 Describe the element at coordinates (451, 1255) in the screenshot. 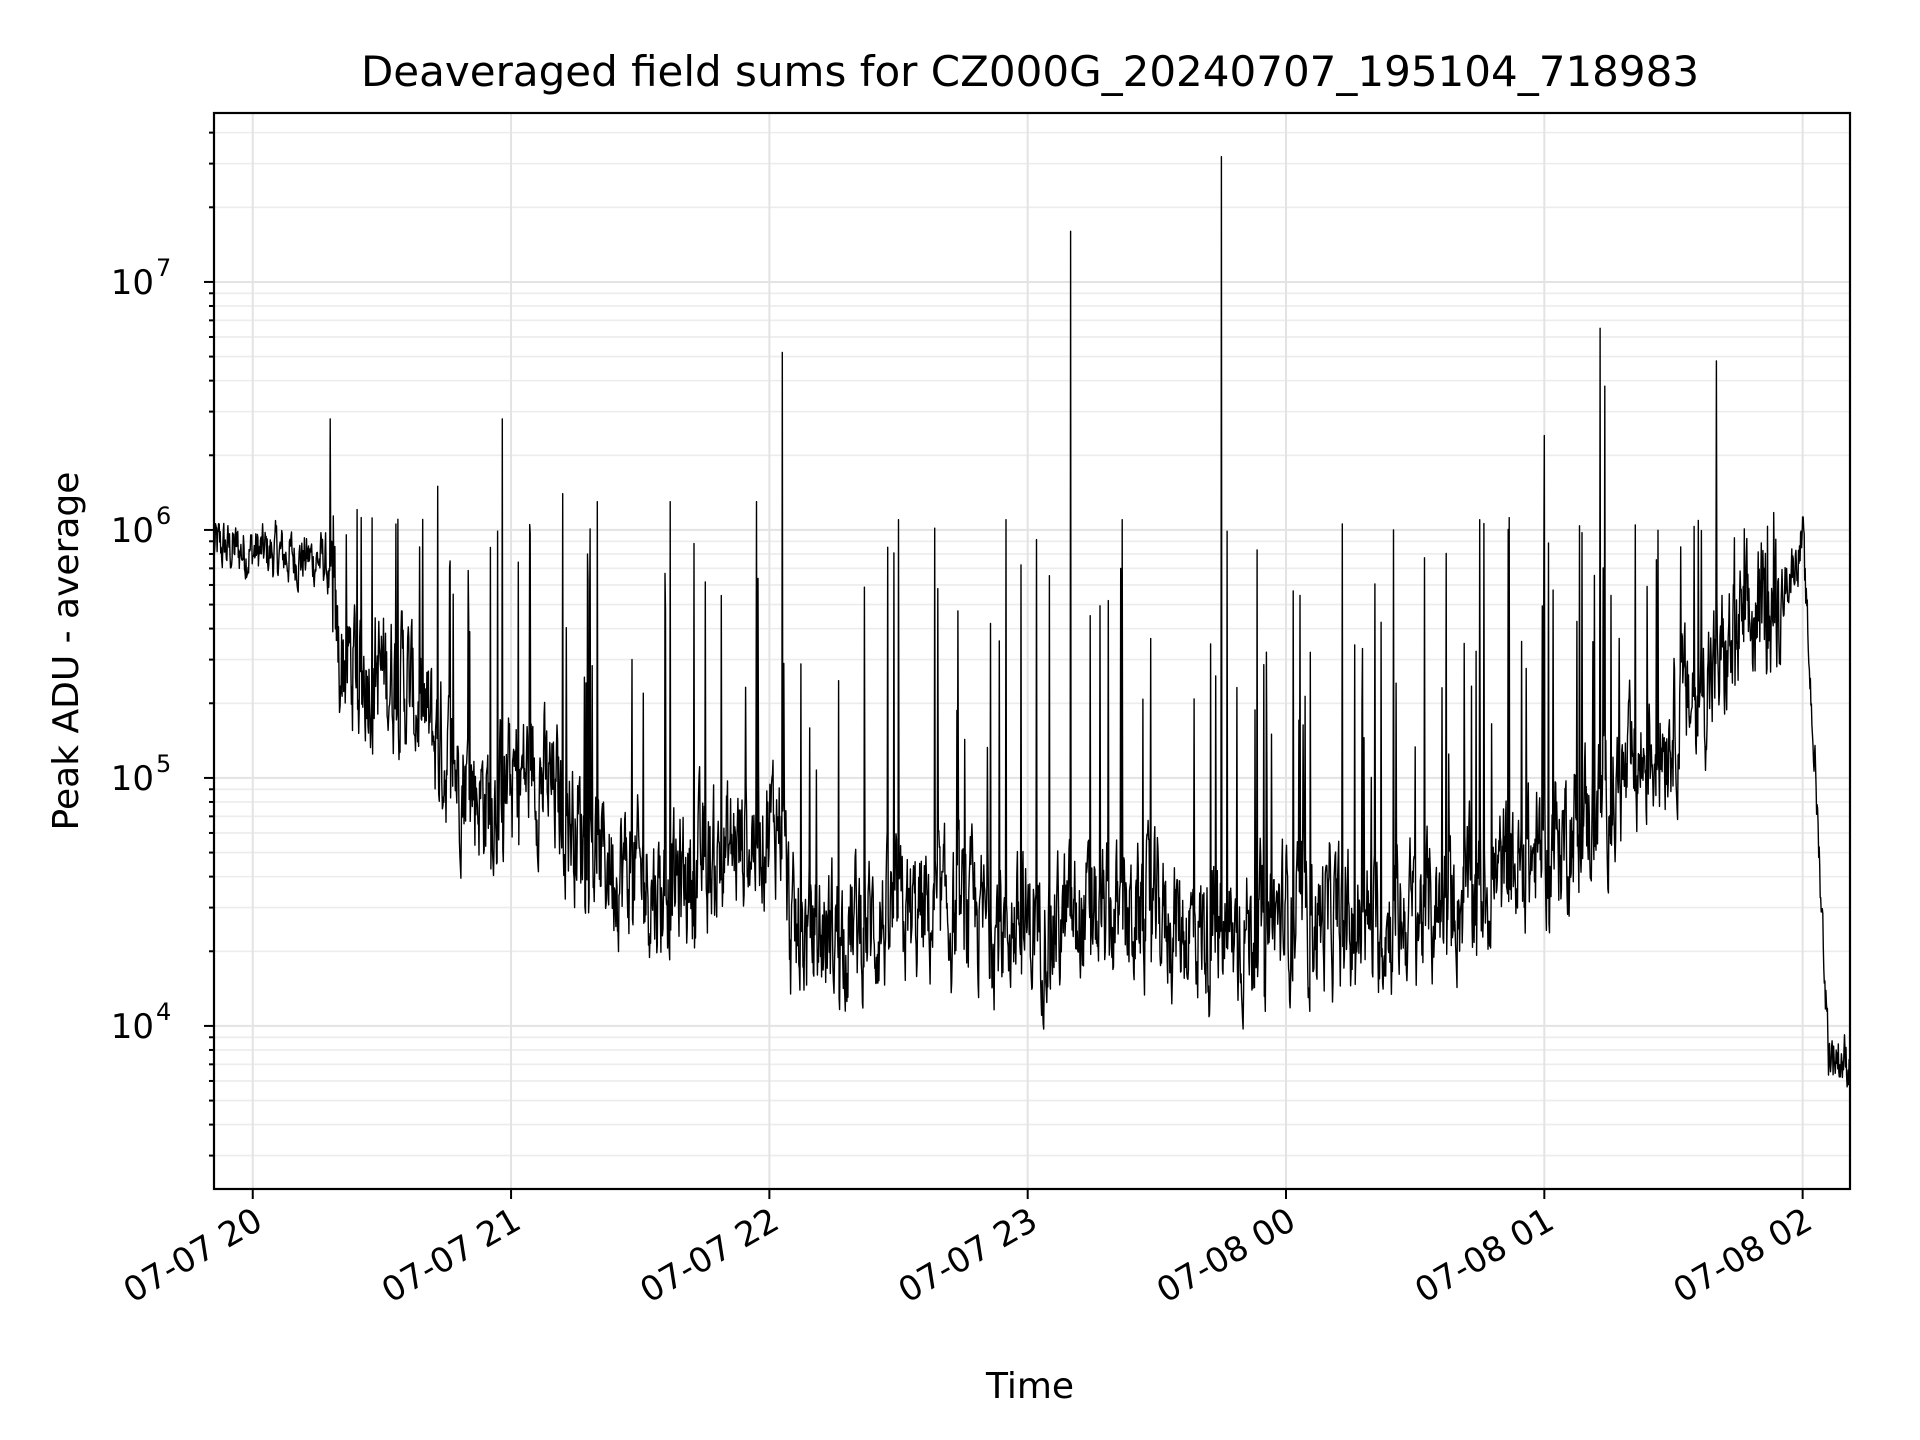

I see `x-tick-label: 07-07 21` at that location.